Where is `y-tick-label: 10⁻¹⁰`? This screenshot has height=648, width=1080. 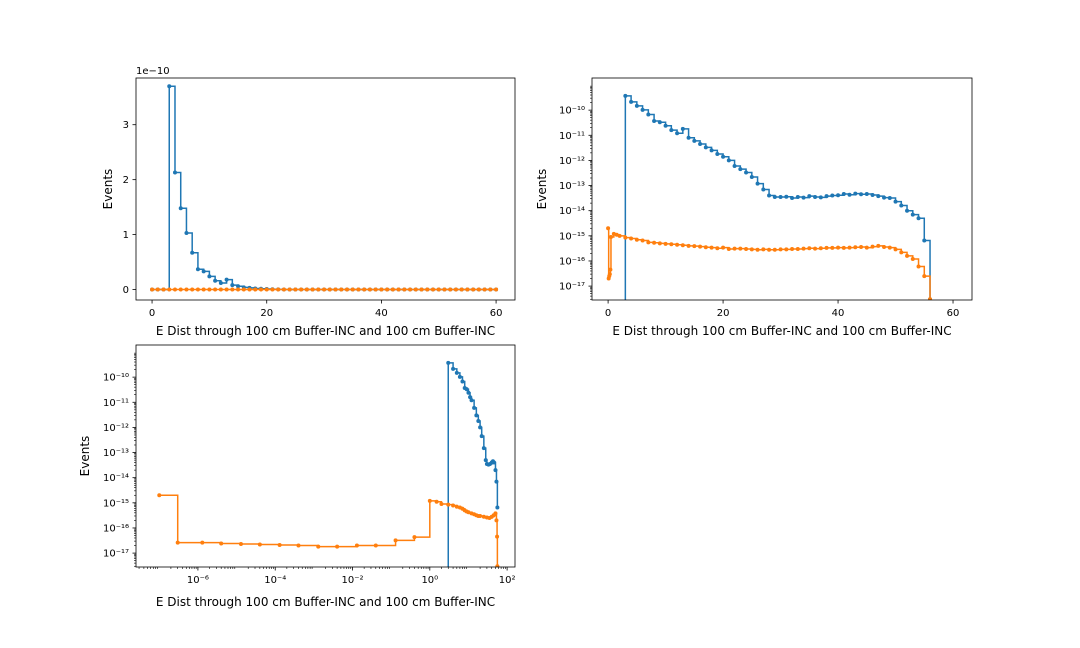 y-tick-label: 10⁻¹⁰ is located at coordinates (572, 111).